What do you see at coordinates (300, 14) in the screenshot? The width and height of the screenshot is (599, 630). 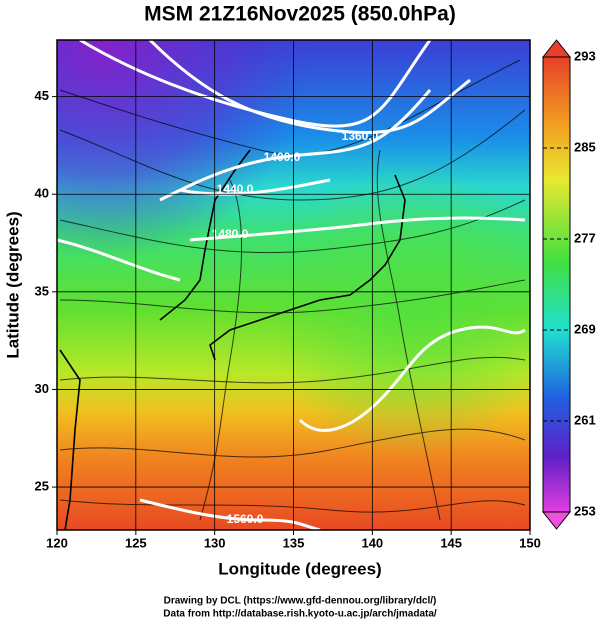 I see `title: MSM 21Z16Nov2025 (850.0hPa)` at bounding box center [300, 14].